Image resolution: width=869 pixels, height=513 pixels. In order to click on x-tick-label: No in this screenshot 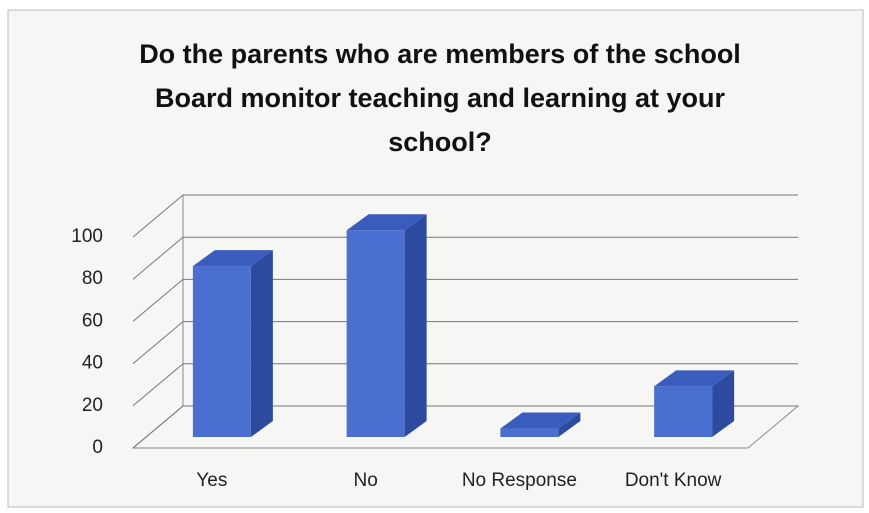, I will do `click(365, 480)`.